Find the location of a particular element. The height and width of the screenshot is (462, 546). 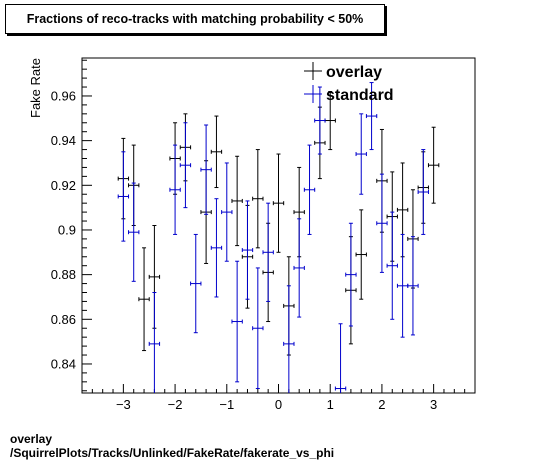

x-tick-label: 1 is located at coordinates (330, 404).